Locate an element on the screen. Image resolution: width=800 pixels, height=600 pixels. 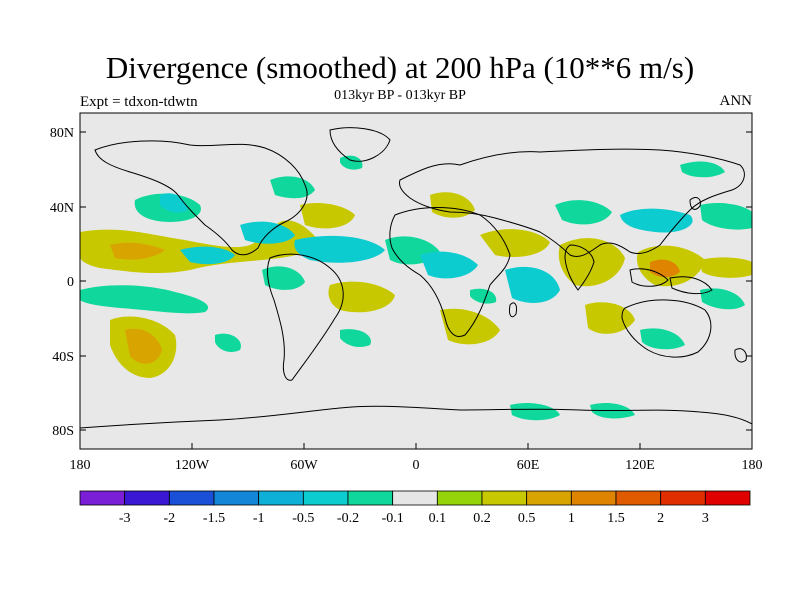
latitude-labels: 80N 40N 0 40S 80S is located at coordinates (62, 282).